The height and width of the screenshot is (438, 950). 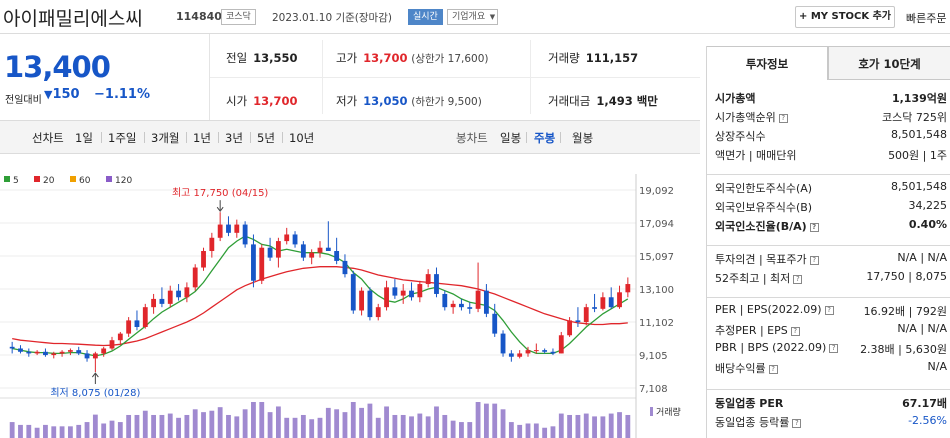 What do you see at coordinates (583, 138) in the screenshot?
I see `tab-monthly: 월봉` at bounding box center [583, 138].